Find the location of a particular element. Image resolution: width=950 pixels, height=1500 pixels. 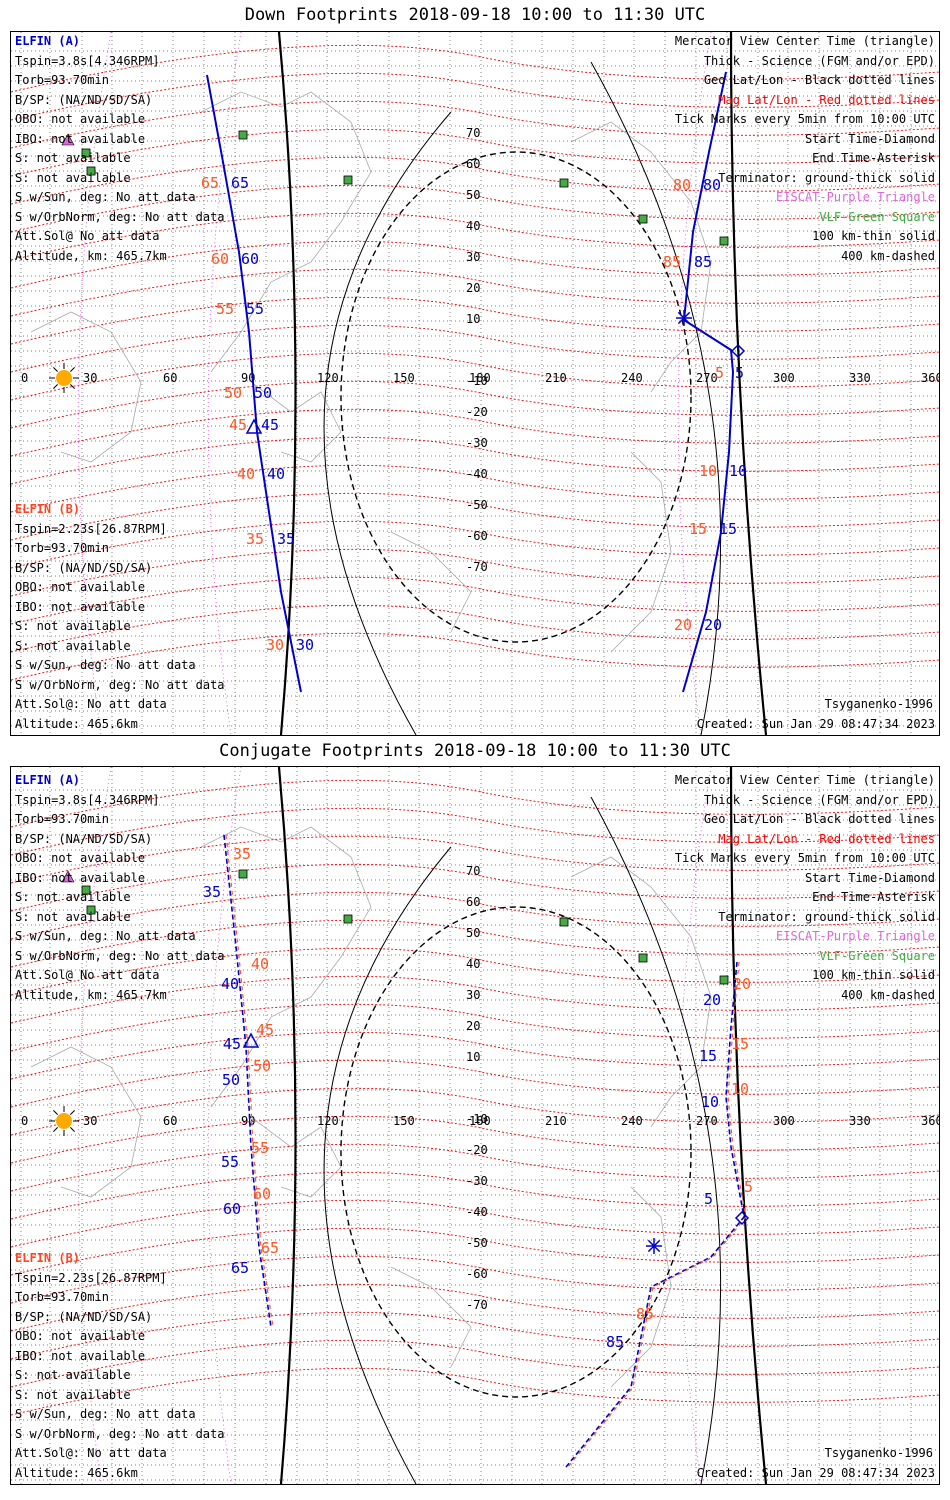

lon-label: 180 is located at coordinates (480, 378).